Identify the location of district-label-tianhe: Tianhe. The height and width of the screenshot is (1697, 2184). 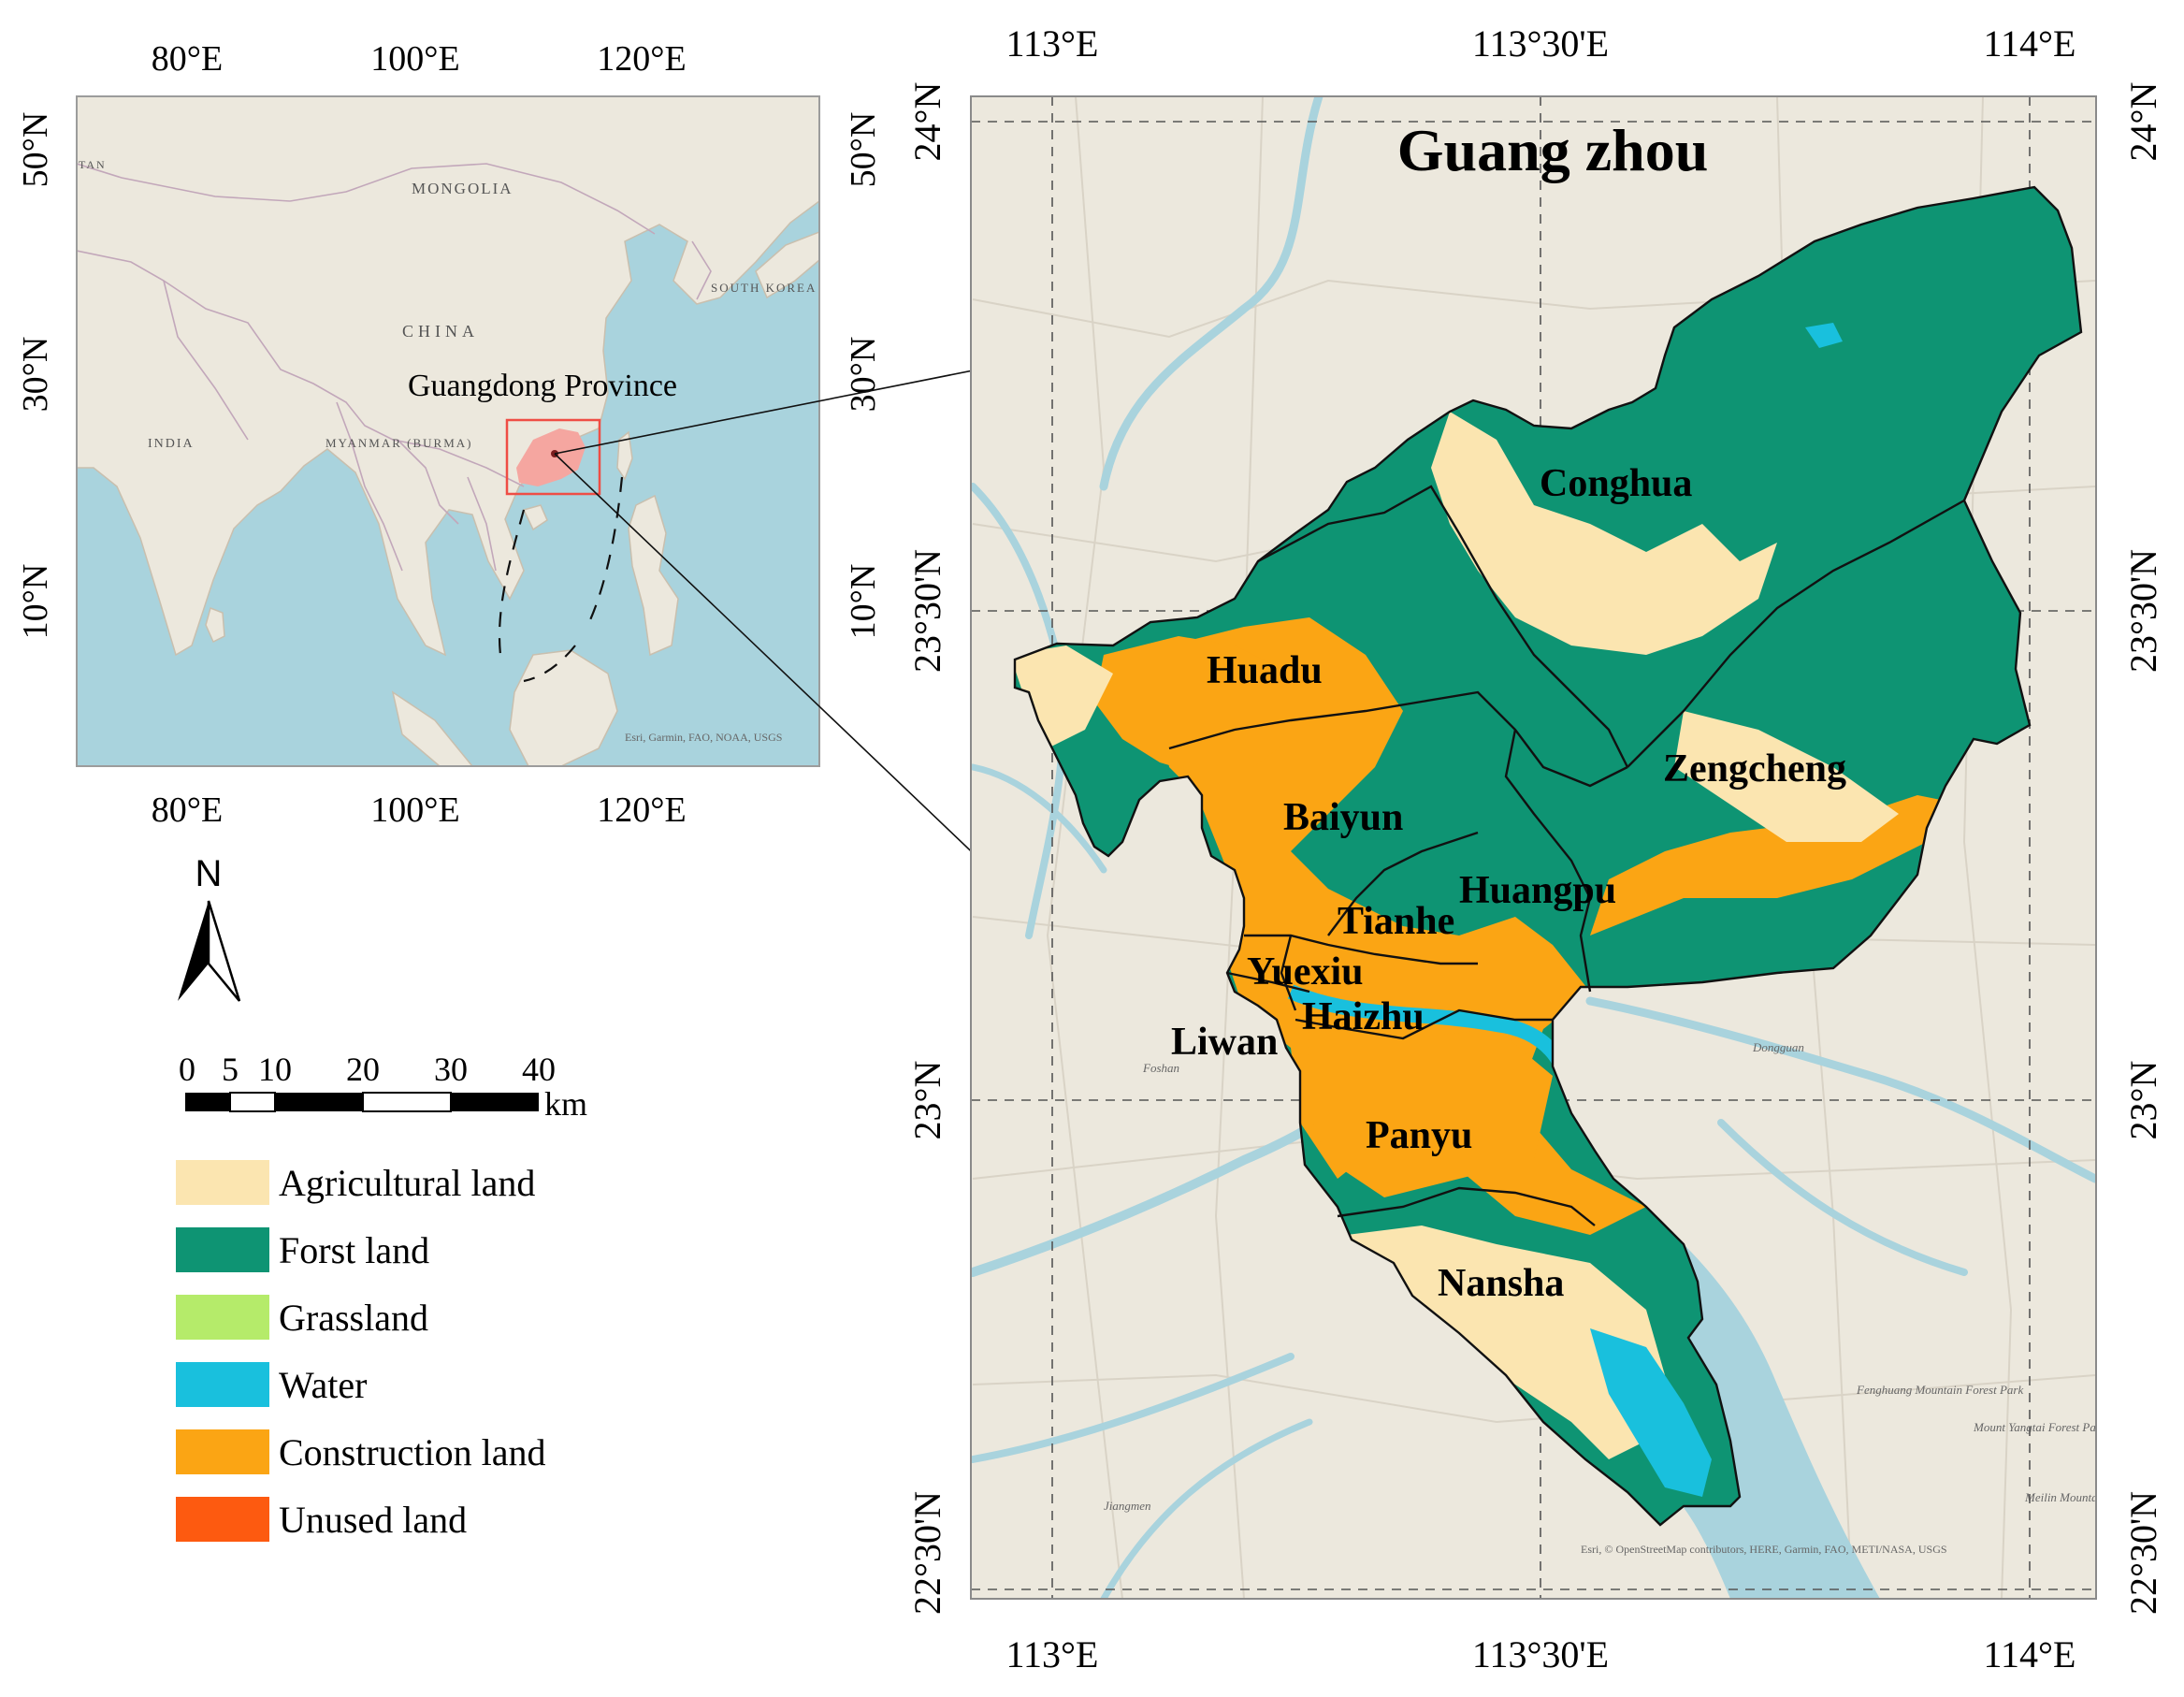
(1396, 921).